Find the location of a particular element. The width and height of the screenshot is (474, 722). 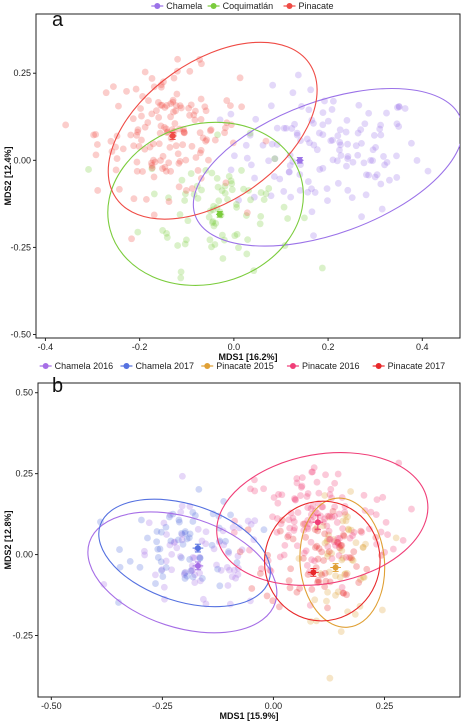

legend-label: Chamela 2017 is located at coordinates (164, 366).